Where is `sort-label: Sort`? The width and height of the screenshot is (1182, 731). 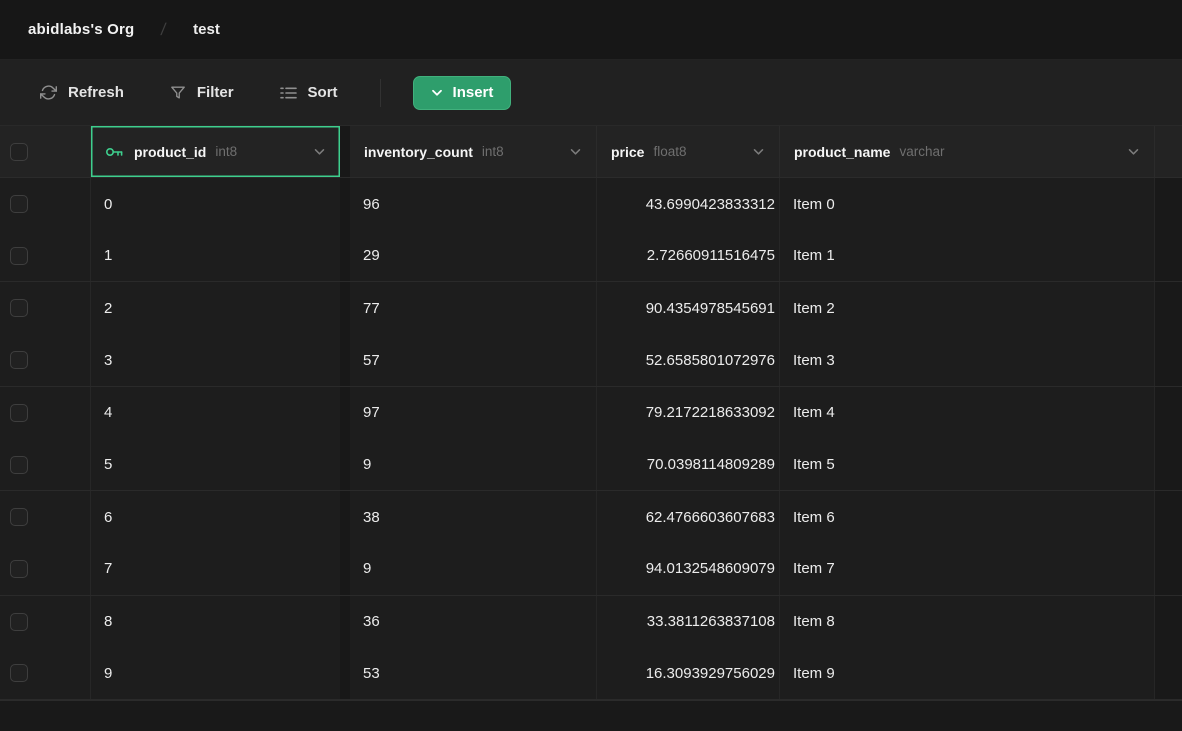
sort-label: Sort is located at coordinates (322, 92).